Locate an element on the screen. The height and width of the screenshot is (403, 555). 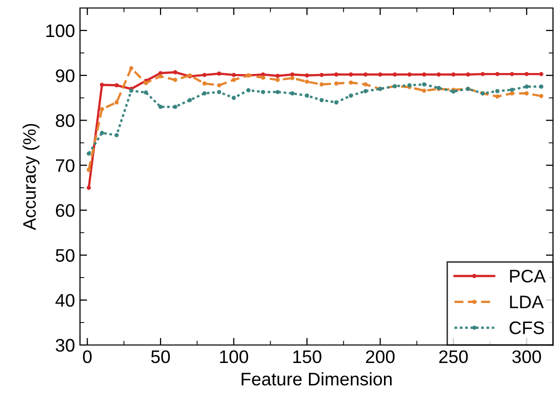
legend-label: CFS is located at coordinates (527, 327).